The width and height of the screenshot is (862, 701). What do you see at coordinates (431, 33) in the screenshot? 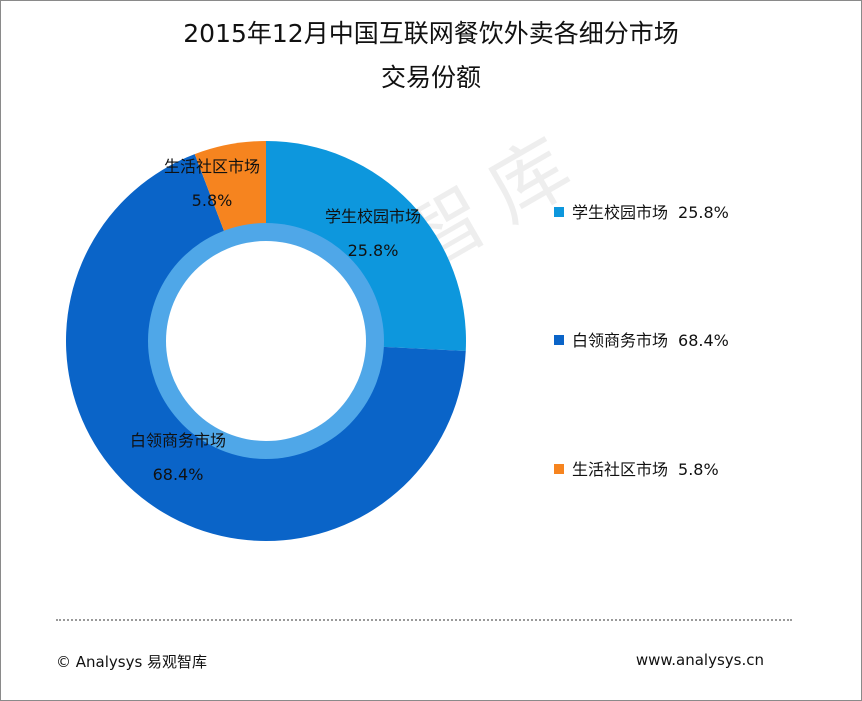
I see `chart-title-line-1: 2015年12月中国互联网餐饮外卖各细分市场` at bounding box center [431, 33].